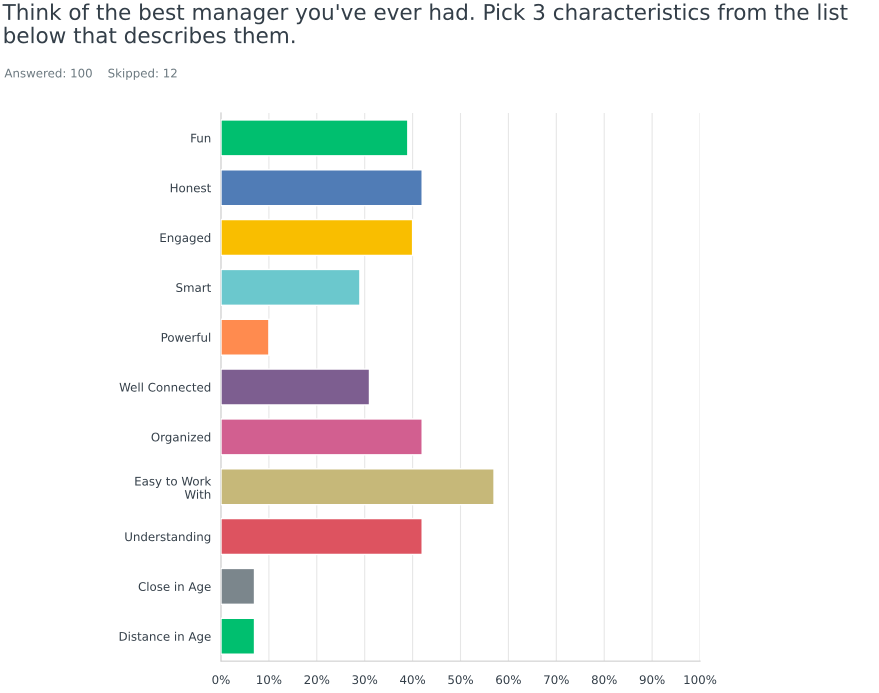 The width and height of the screenshot is (879, 693). What do you see at coordinates (167, 538) in the screenshot?
I see `y-tick-label: Understanding` at bounding box center [167, 538].